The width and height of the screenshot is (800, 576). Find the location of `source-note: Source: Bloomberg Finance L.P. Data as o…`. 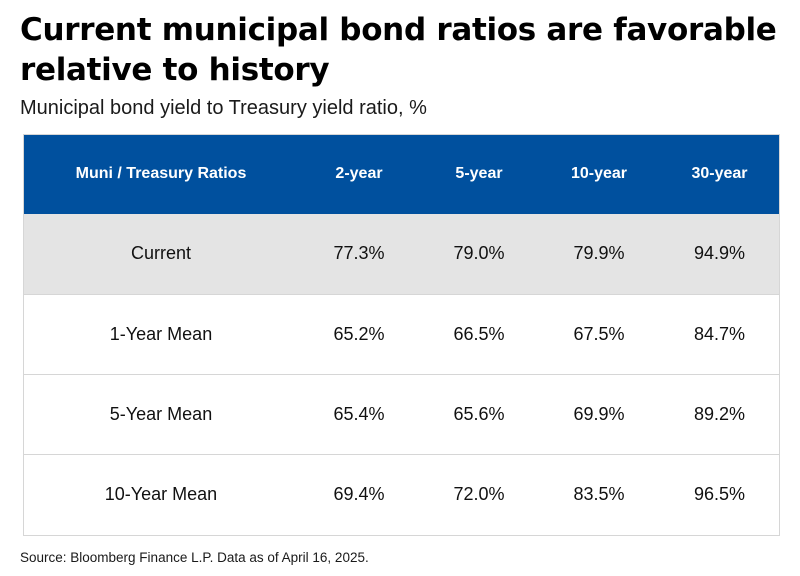

source-note: Source: Bloomberg Finance L.P. Data as o… is located at coordinates (194, 557).